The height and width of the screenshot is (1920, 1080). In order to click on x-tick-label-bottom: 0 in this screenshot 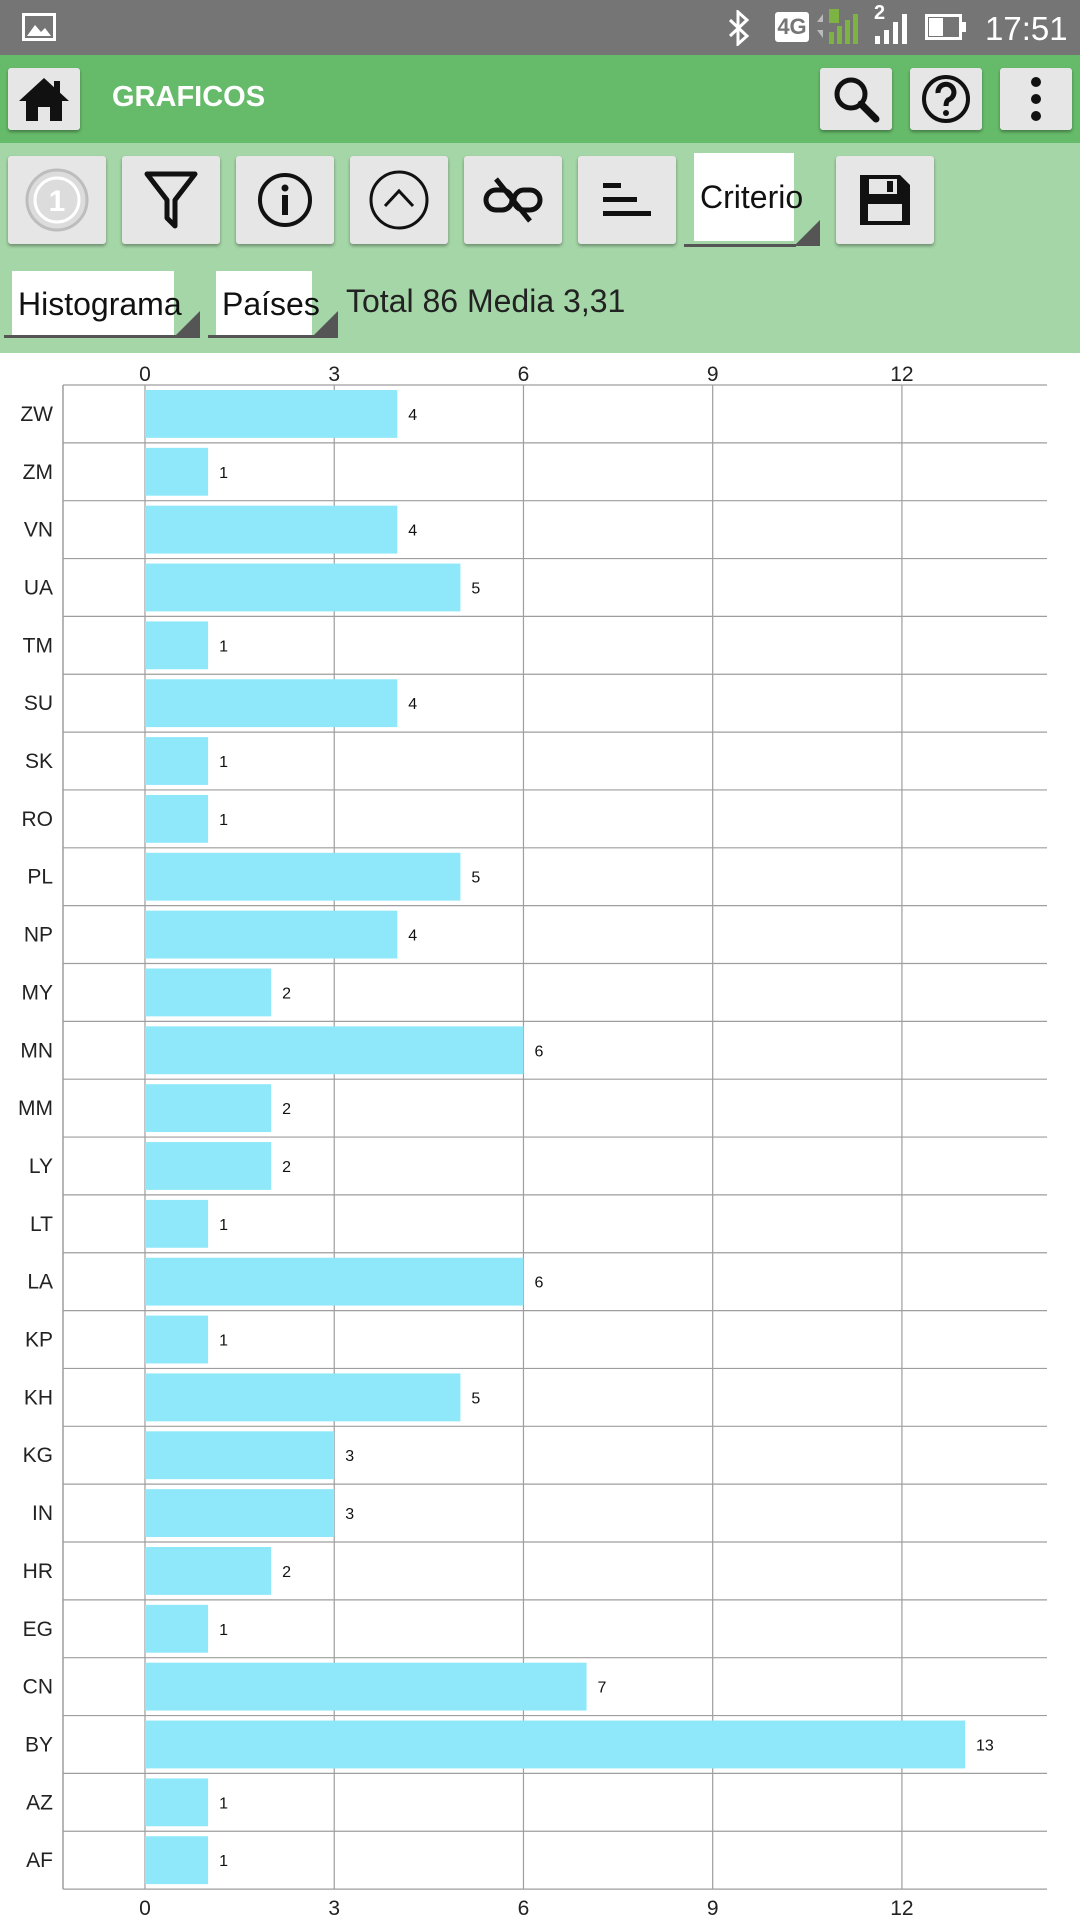, I will do `click(145, 1908)`.